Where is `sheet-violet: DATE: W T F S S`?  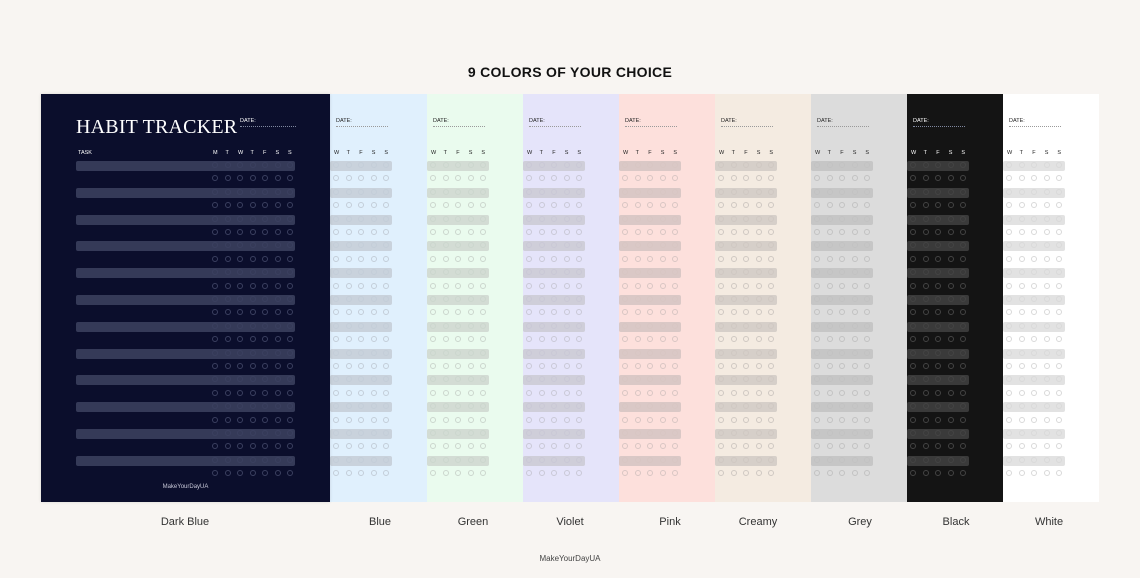 sheet-violet: DATE: W T F S S is located at coordinates (571, 298).